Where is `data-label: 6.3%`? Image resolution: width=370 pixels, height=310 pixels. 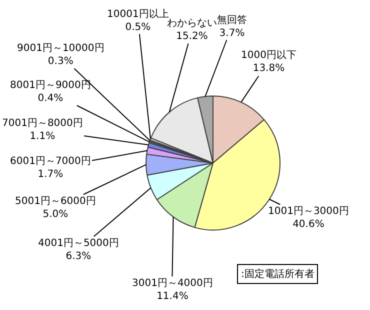
data-label: 6.3% is located at coordinates (79, 256).